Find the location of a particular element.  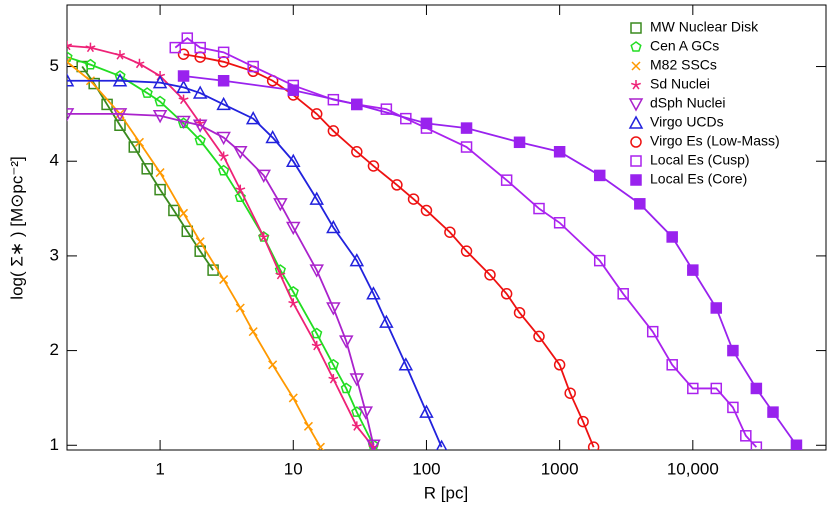

x-axis-label: R [pc] is located at coordinates (446, 492).